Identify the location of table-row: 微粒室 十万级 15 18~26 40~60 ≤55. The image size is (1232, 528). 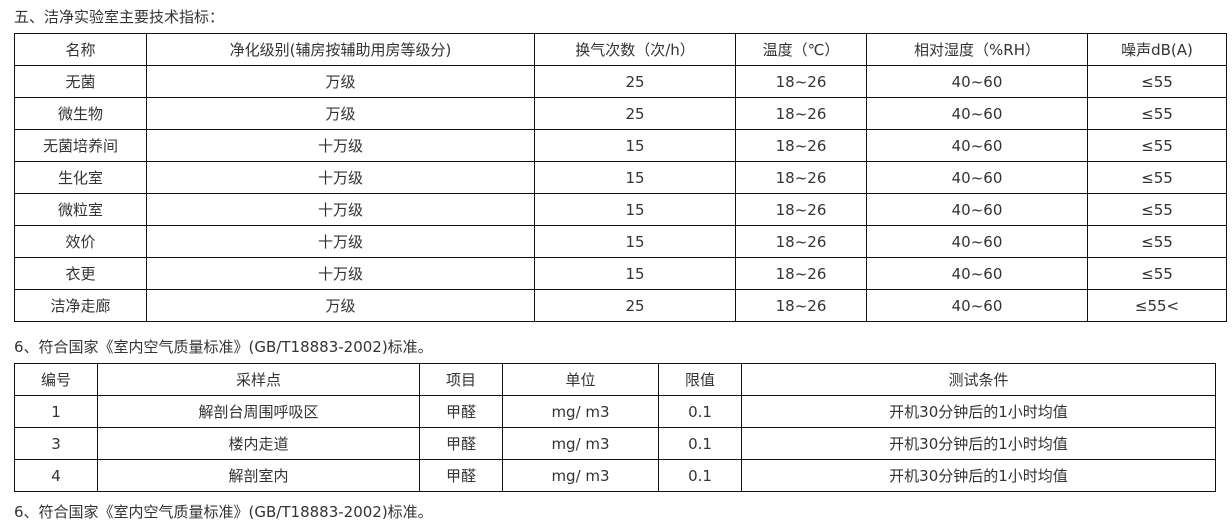
(620, 209).